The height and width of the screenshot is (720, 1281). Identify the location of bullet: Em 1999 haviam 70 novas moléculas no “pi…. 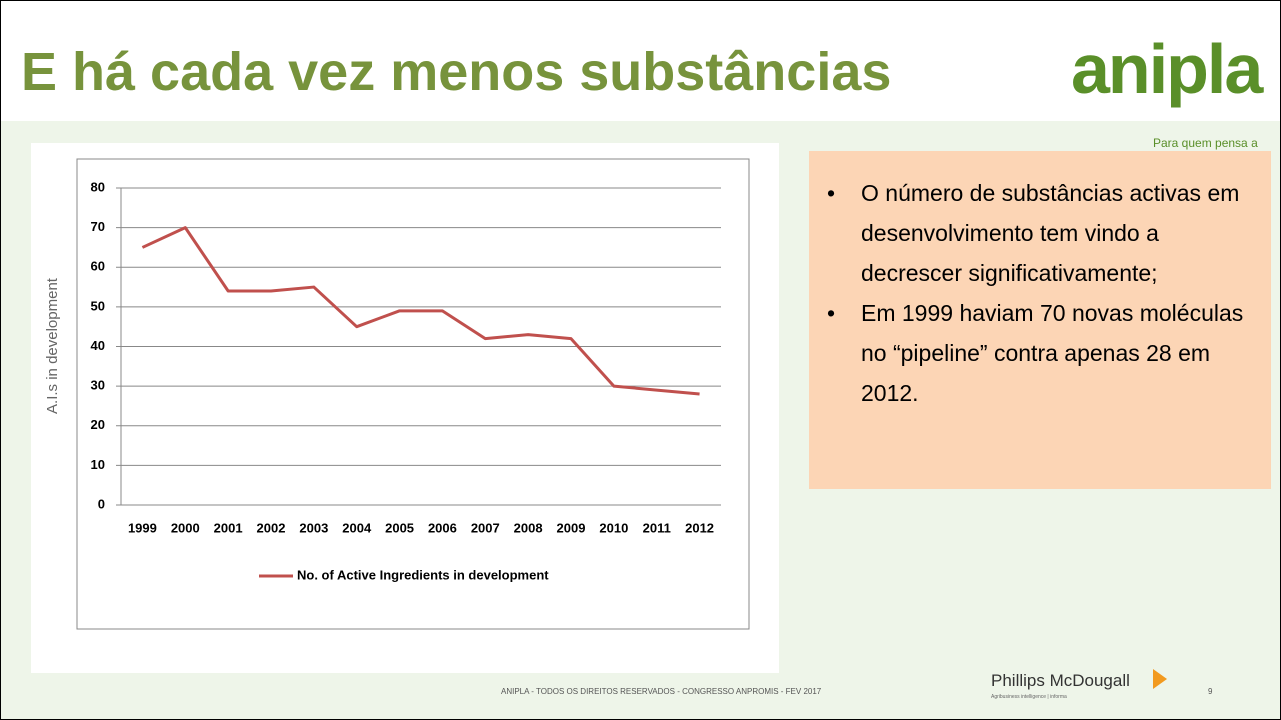
(1041, 353).